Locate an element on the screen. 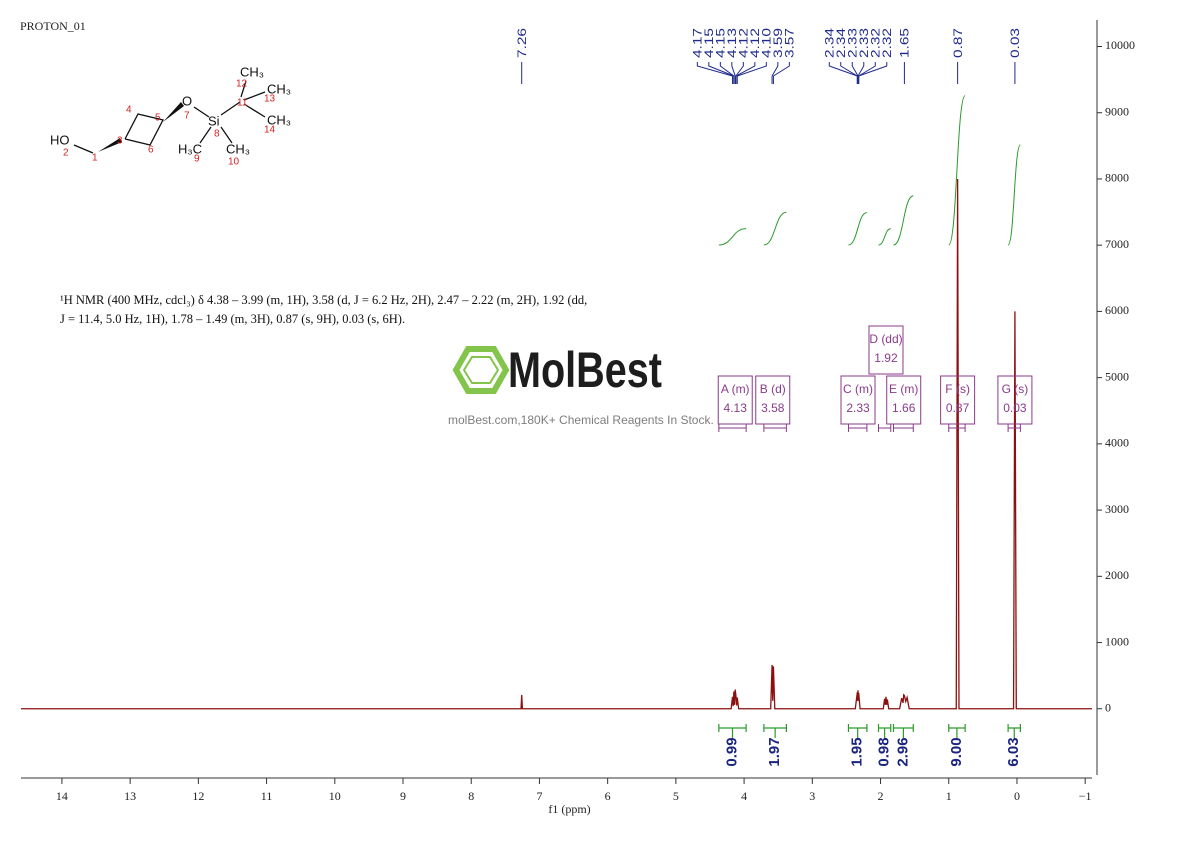  x-tick-label: 7 is located at coordinates (539, 796).